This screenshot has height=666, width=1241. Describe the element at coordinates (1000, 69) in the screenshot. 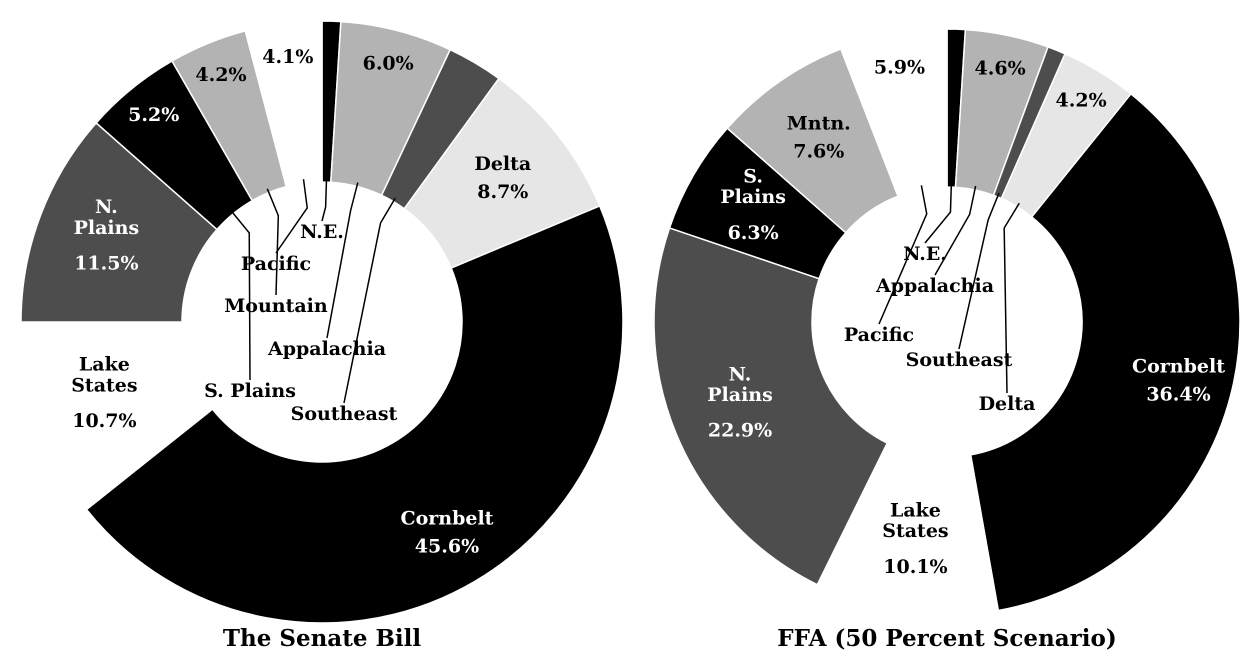

I see `value-label: 4.6%` at that location.